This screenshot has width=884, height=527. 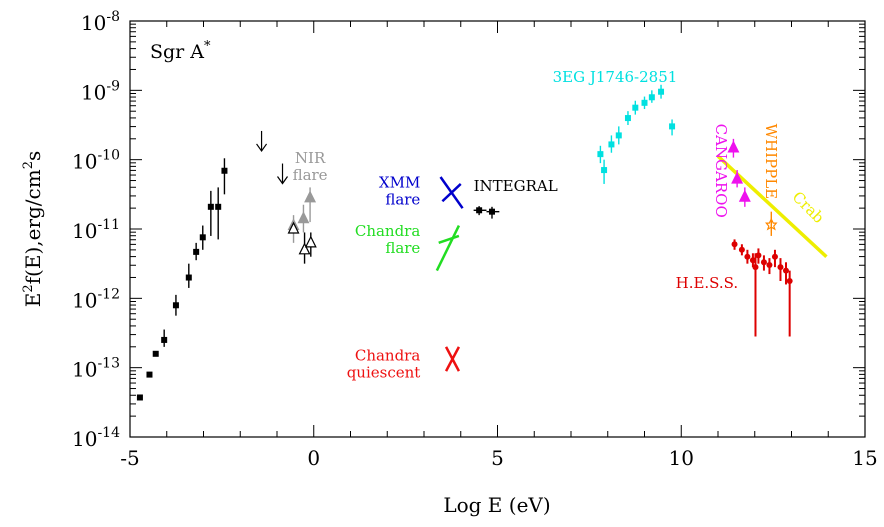 What do you see at coordinates (96, 230) in the screenshot?
I see `y-tick-label: 10⁻¹¹` at bounding box center [96, 230].